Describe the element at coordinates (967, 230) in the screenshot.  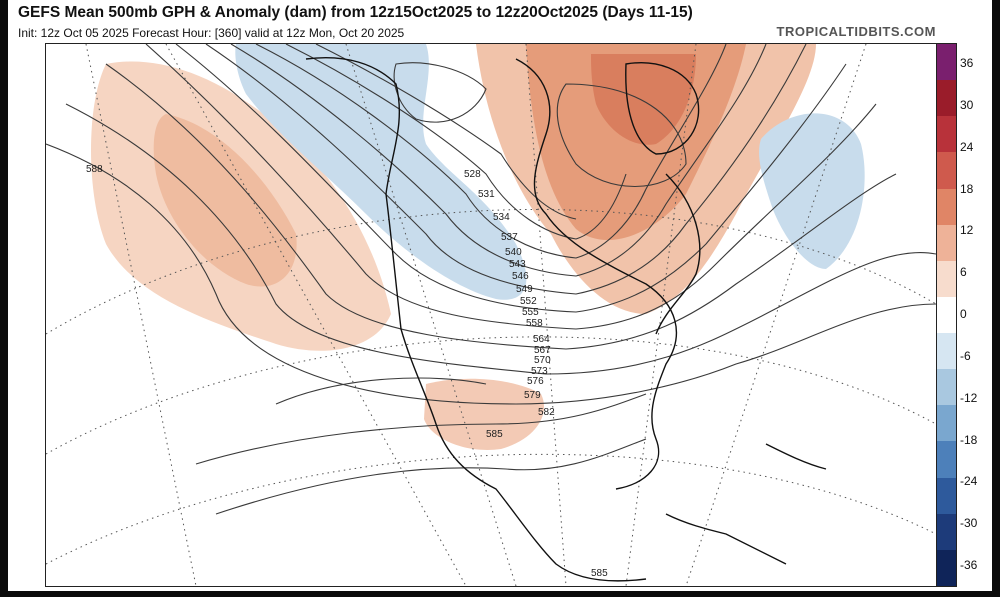
I see `colorbar-tick-label: 12` at that location.